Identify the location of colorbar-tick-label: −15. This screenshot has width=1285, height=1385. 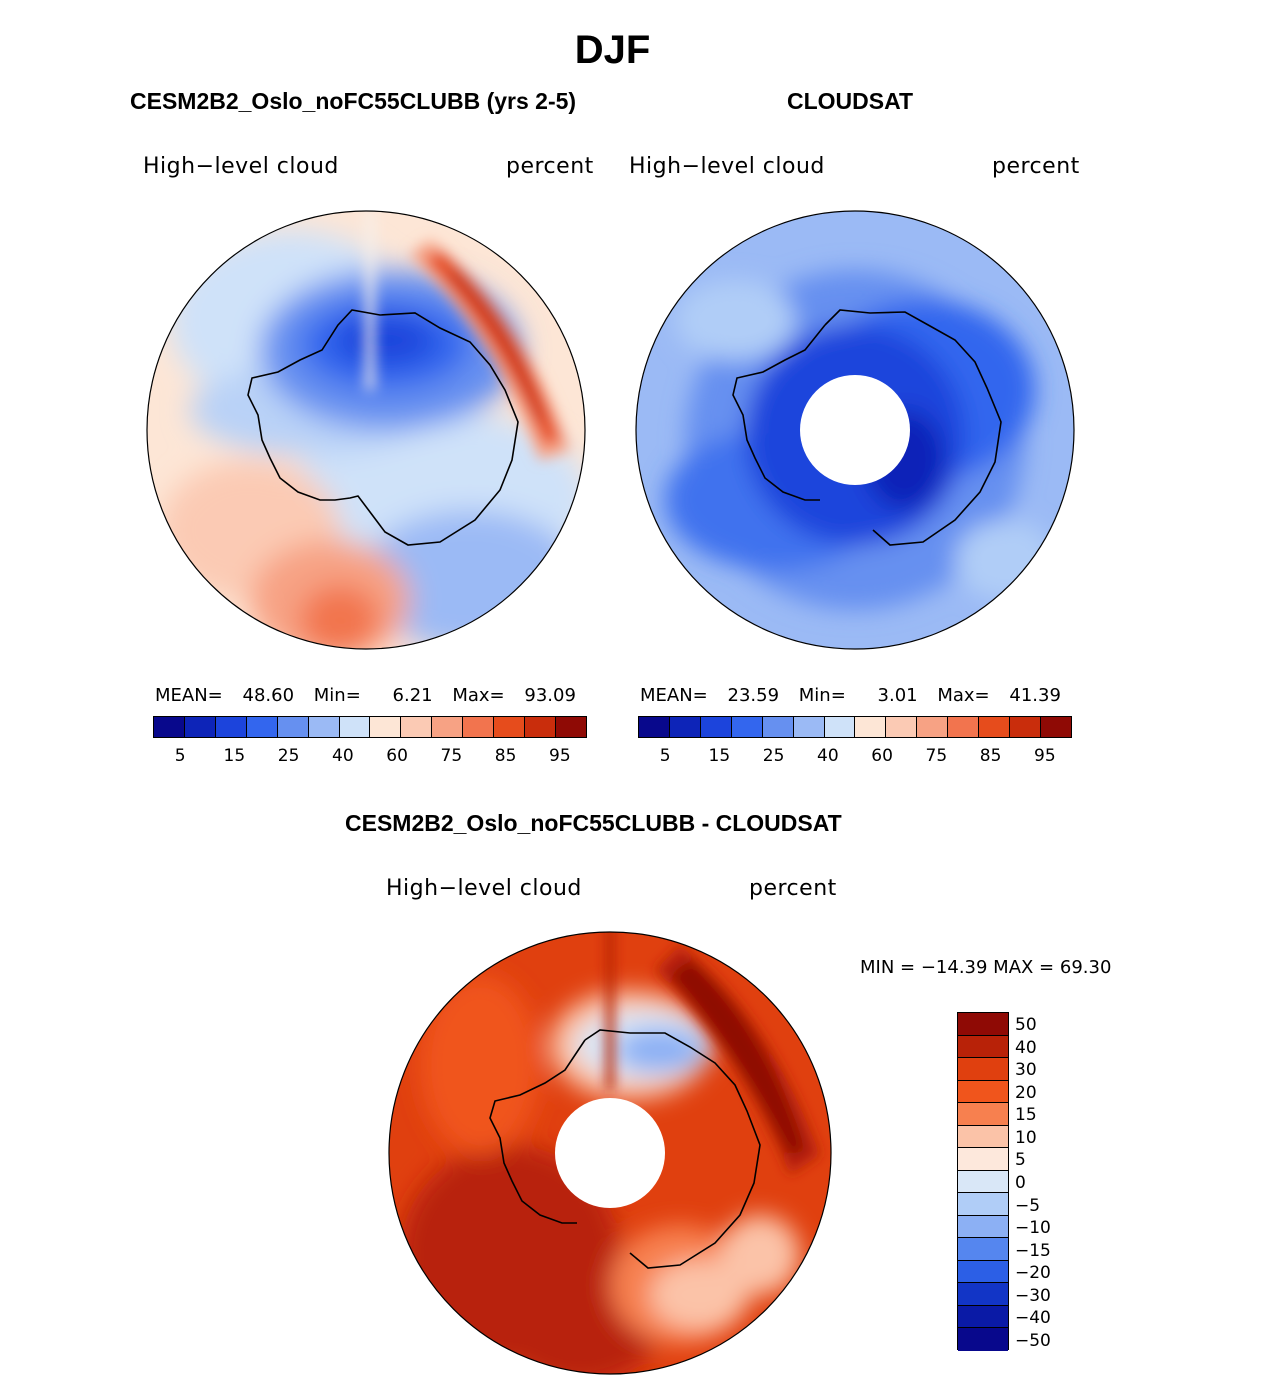
(1033, 1250).